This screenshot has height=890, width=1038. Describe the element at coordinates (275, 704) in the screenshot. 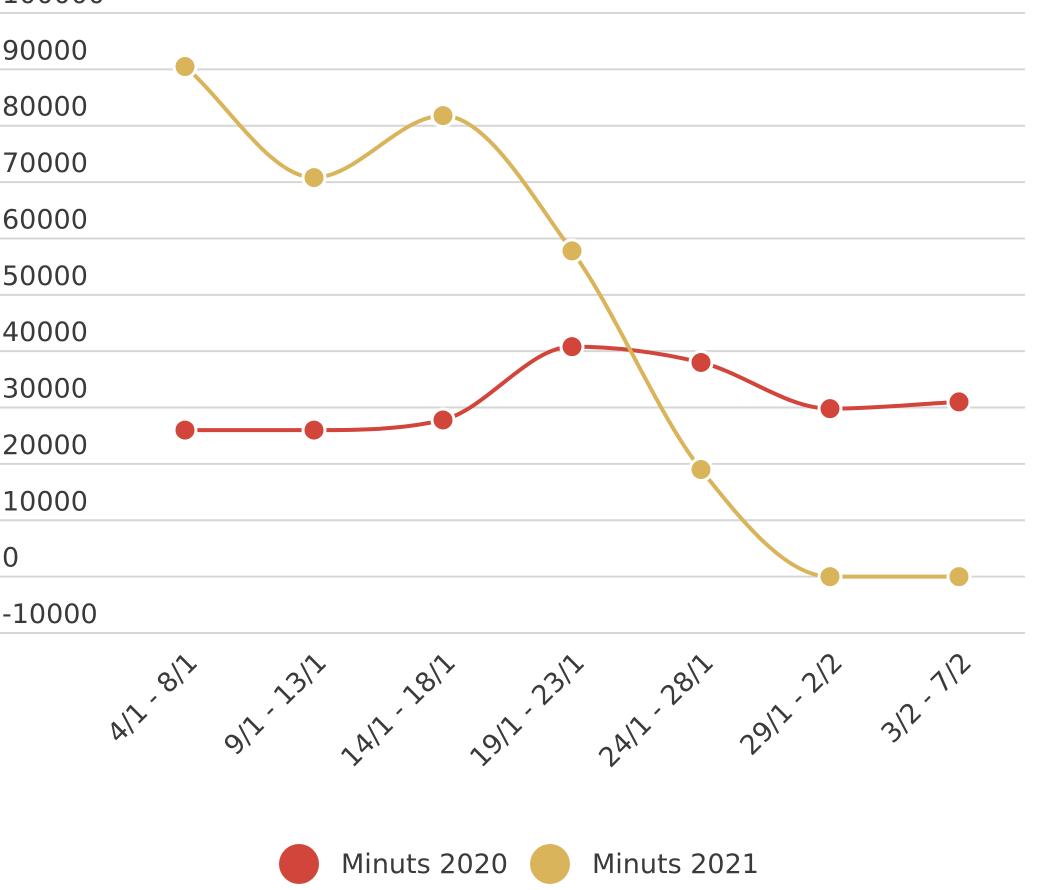

I see `x-tick-label: 9/1 - 13/1` at that location.